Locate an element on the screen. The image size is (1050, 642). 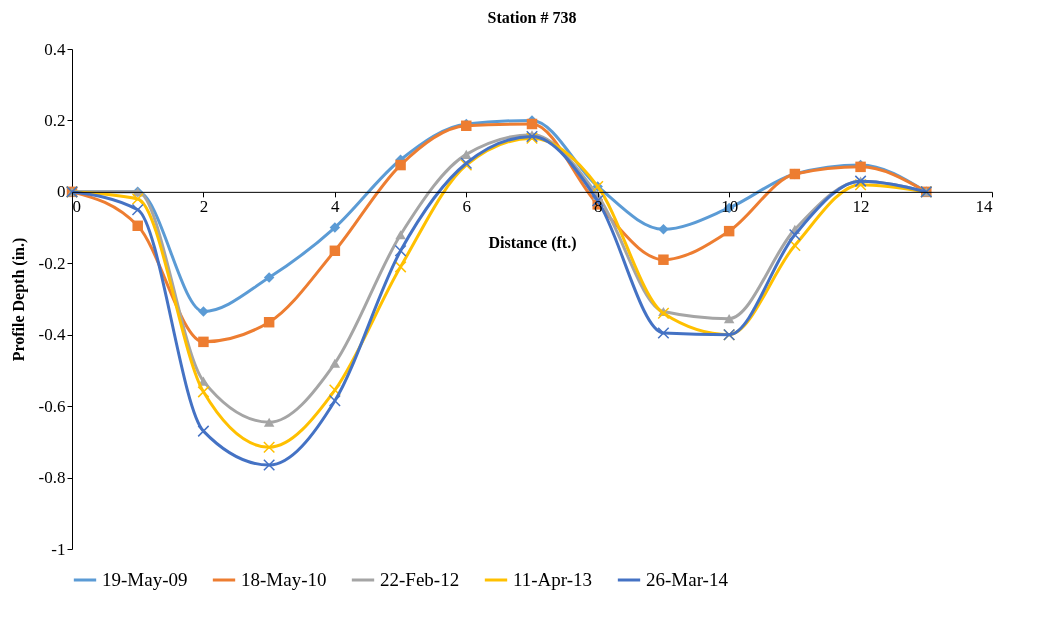
y-tick-label: 0.2 is located at coordinates (55, 120).